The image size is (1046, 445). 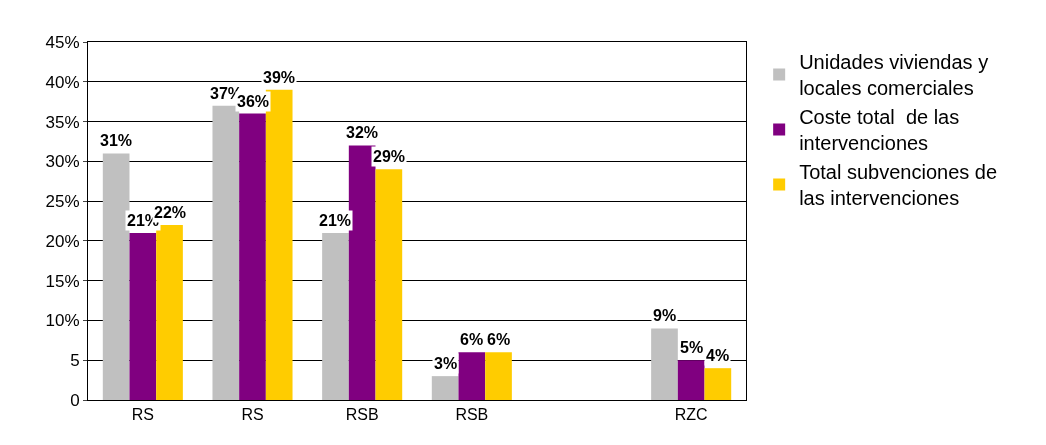 I want to click on data-label: 32%, so click(x=362, y=132).